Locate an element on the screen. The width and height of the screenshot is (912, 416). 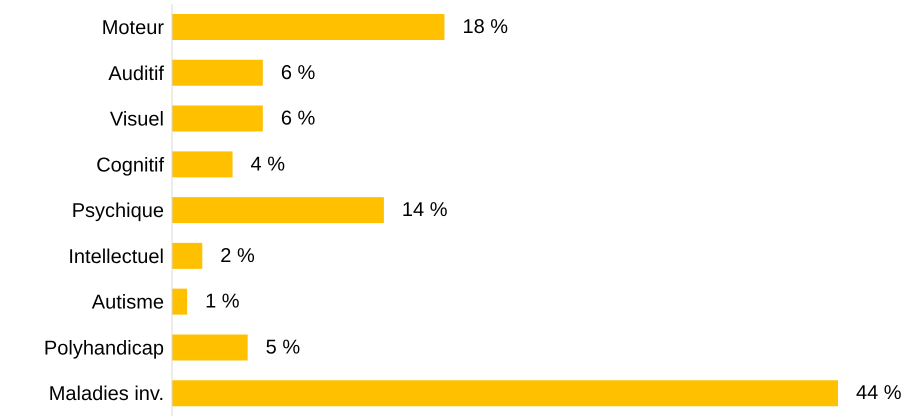
data-label: 4 % is located at coordinates (268, 164).